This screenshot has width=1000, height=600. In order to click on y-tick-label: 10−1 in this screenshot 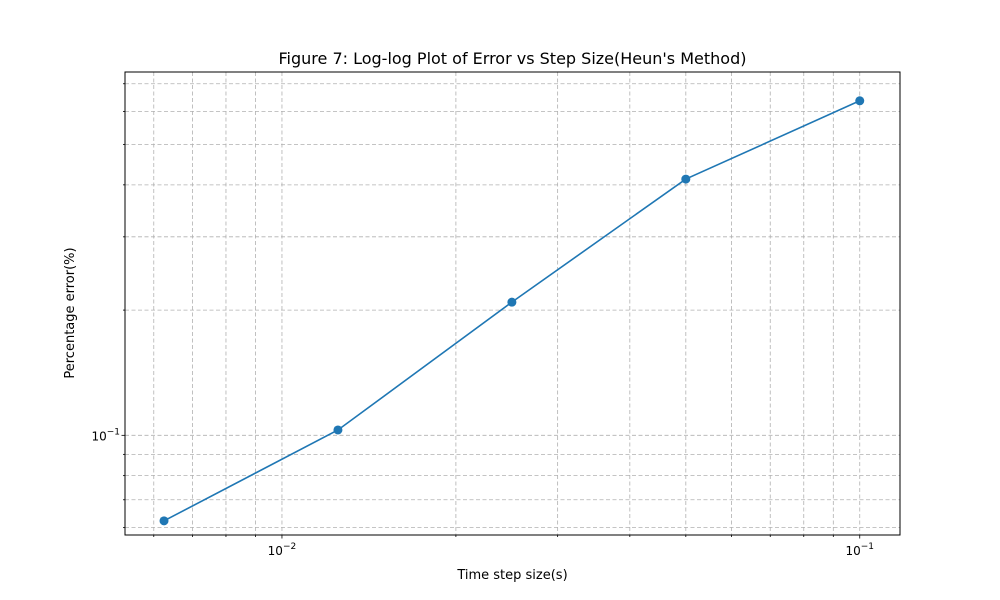, I will do `click(105, 435)`.